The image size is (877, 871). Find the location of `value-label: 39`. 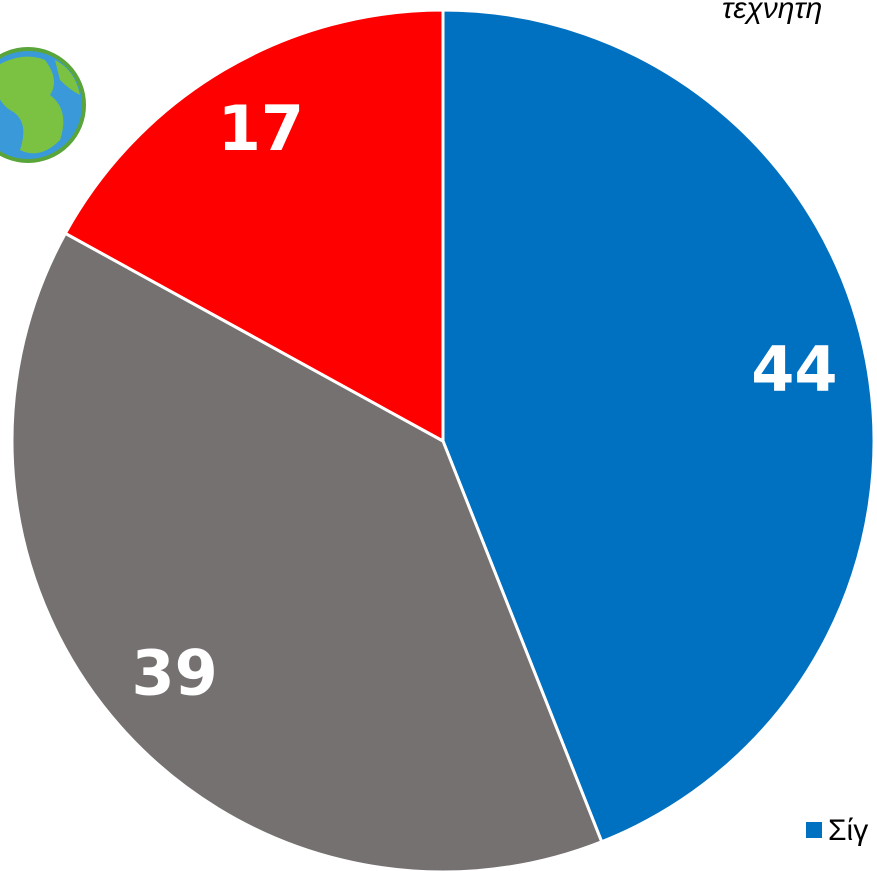

value-label: 39 is located at coordinates (175, 673).